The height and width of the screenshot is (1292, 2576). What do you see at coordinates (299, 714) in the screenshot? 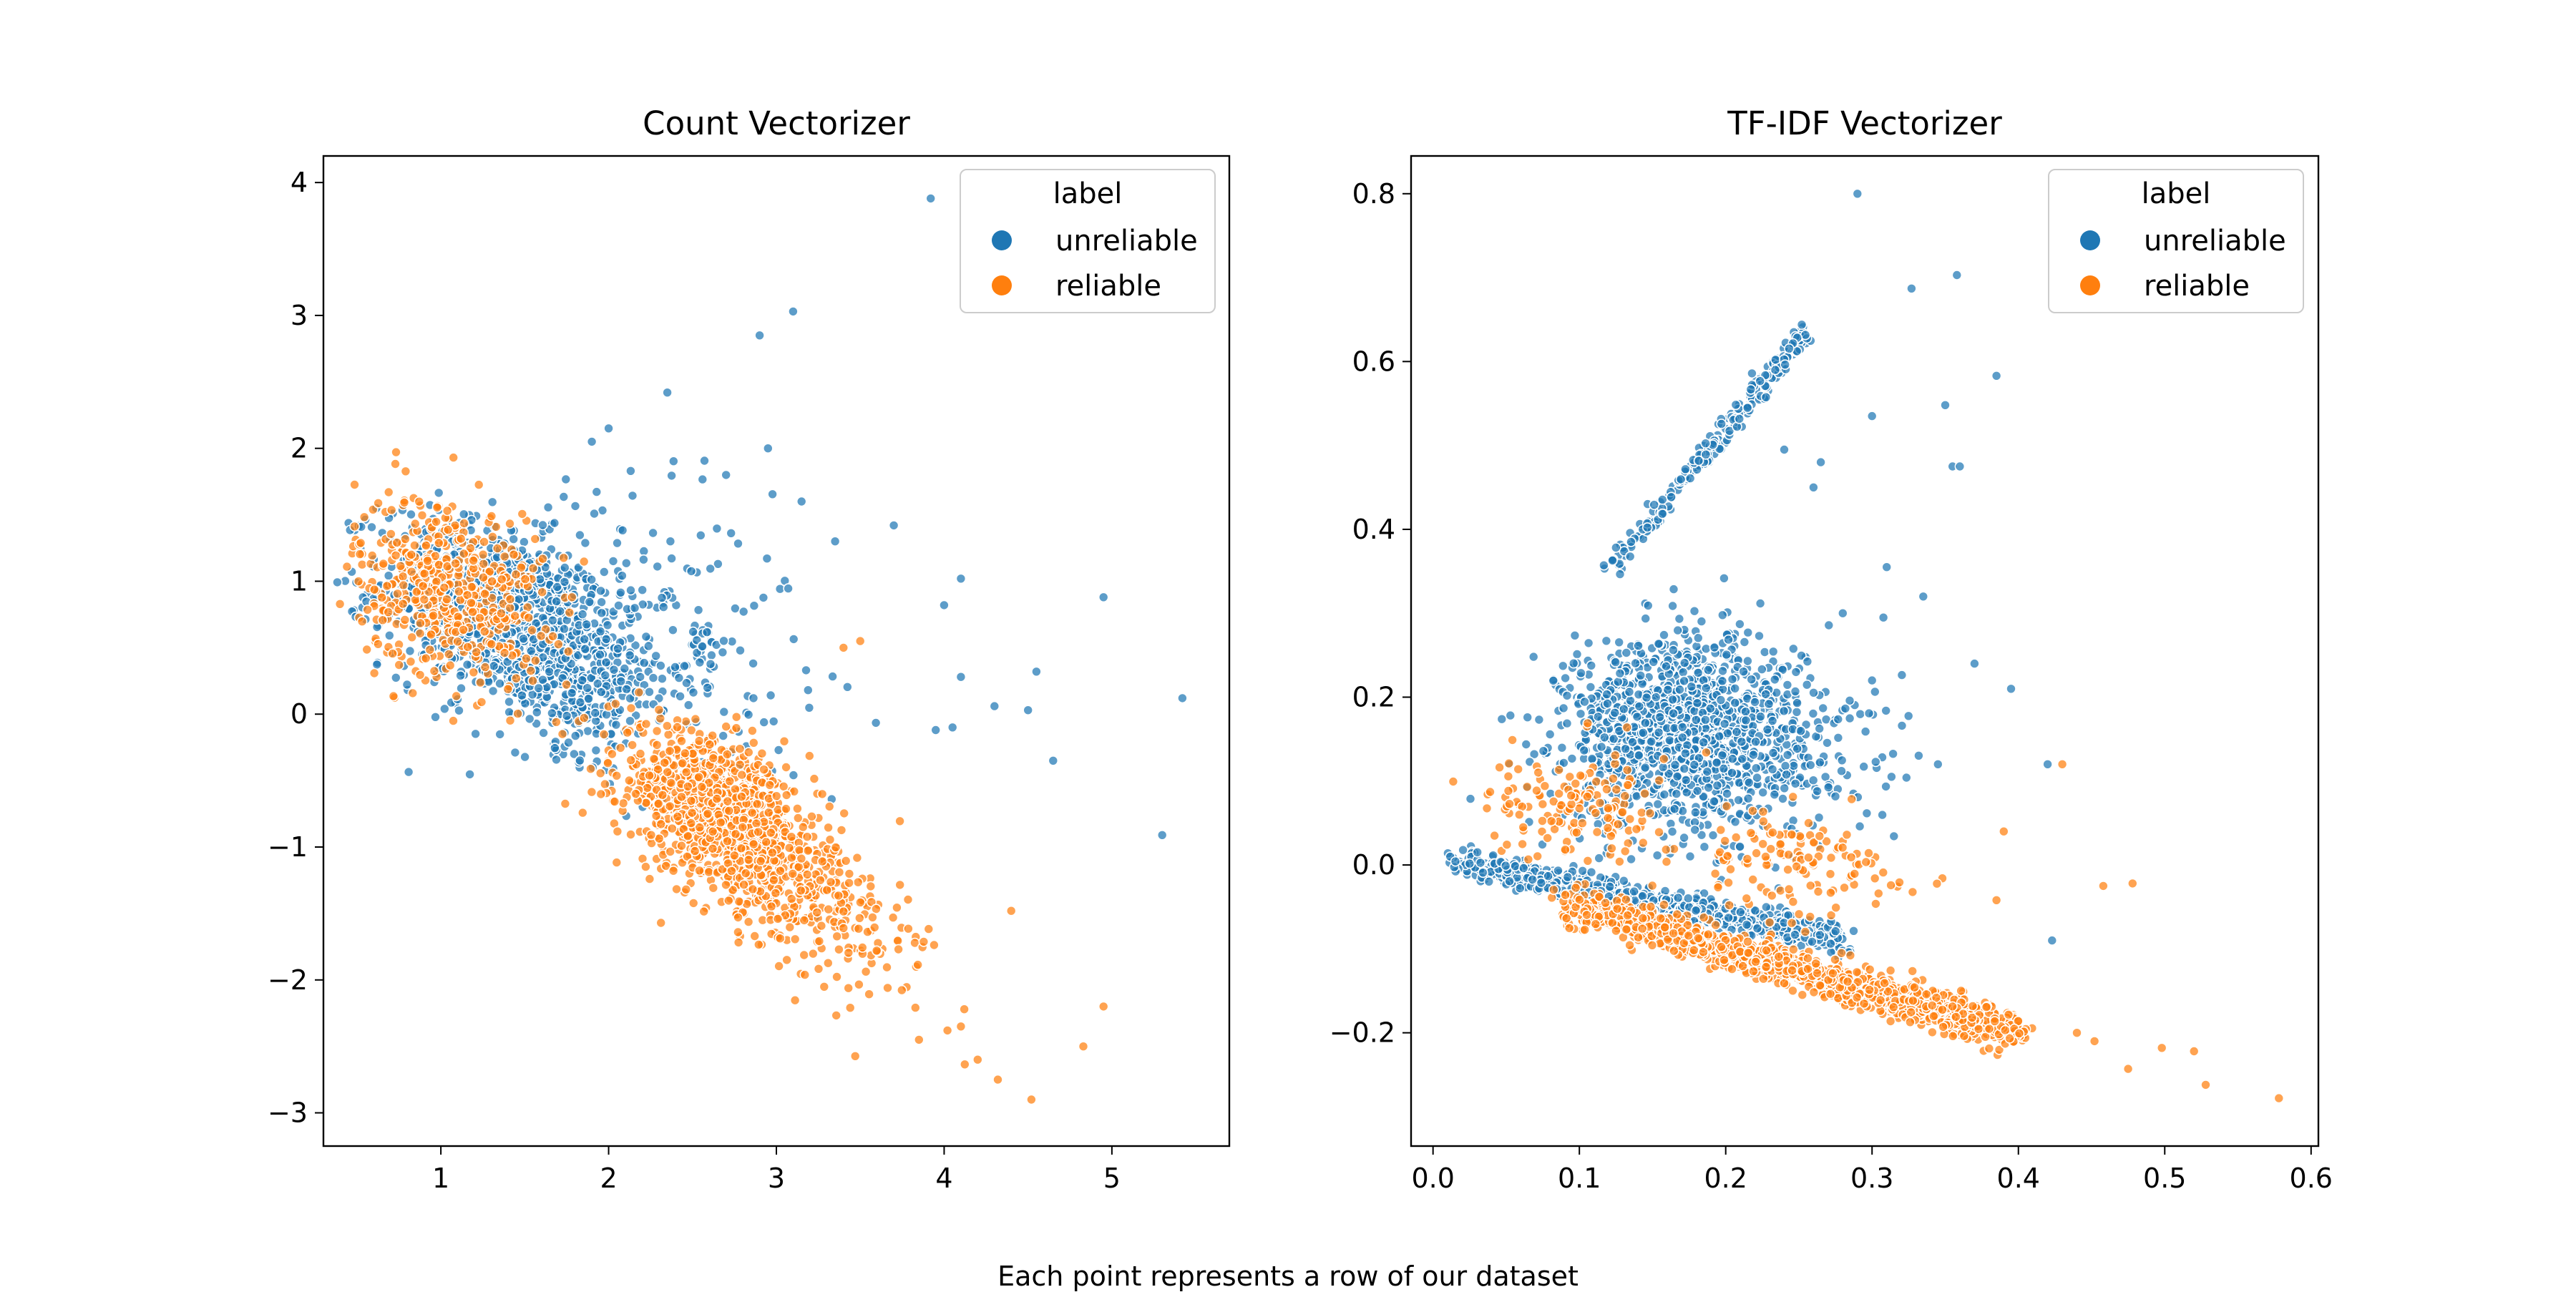
I see `y-tick-label: 0` at bounding box center [299, 714].